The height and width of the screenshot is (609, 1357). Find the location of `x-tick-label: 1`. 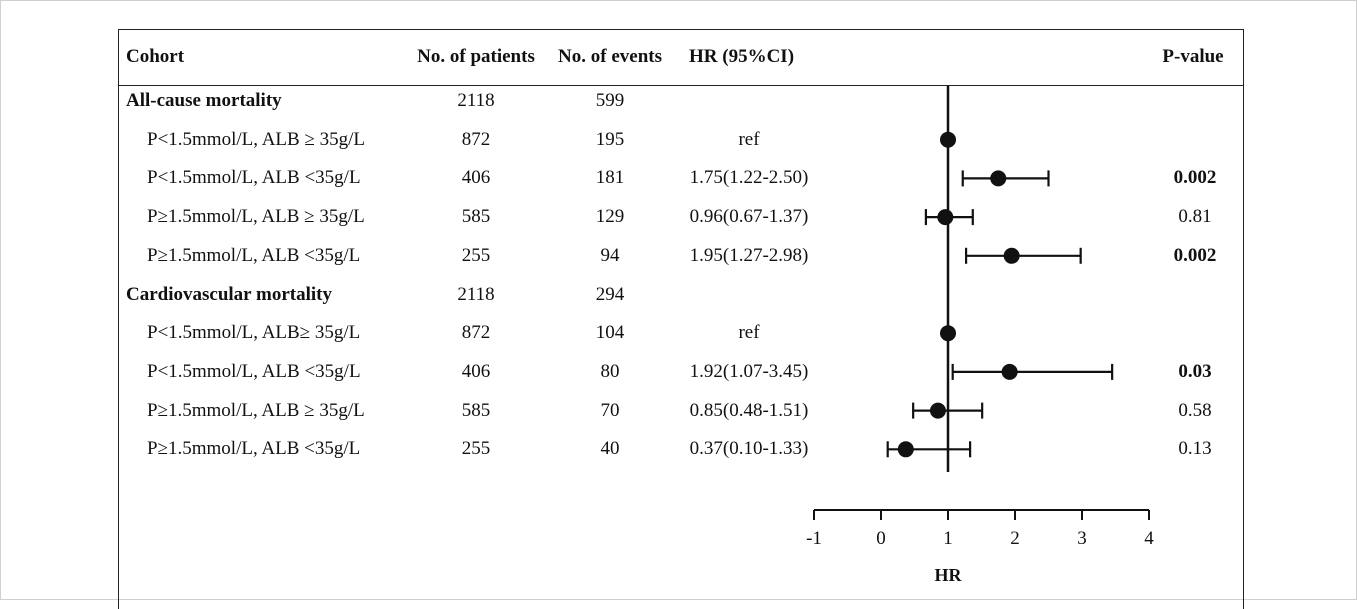

x-tick-label: 1 is located at coordinates (948, 538).